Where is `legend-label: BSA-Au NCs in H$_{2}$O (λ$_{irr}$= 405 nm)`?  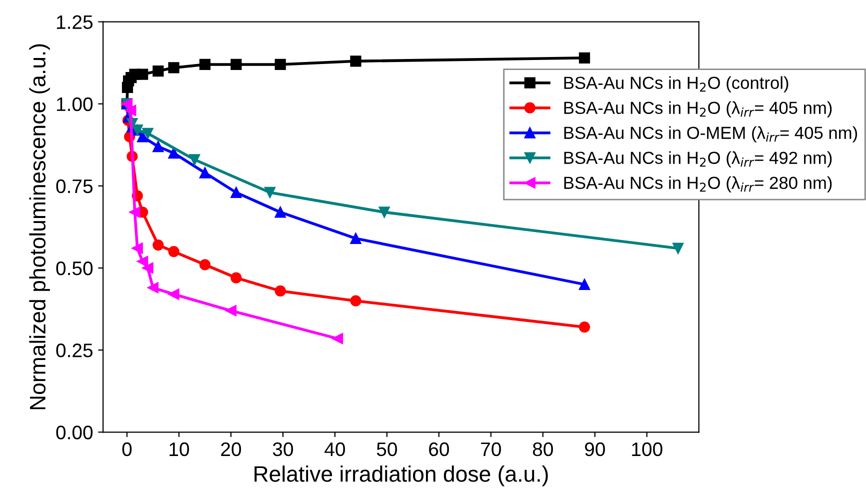
legend-label: BSA-Au NCs in H$_{2}$O (λ$_{irr}$= 405 nm) is located at coordinates (698, 109).